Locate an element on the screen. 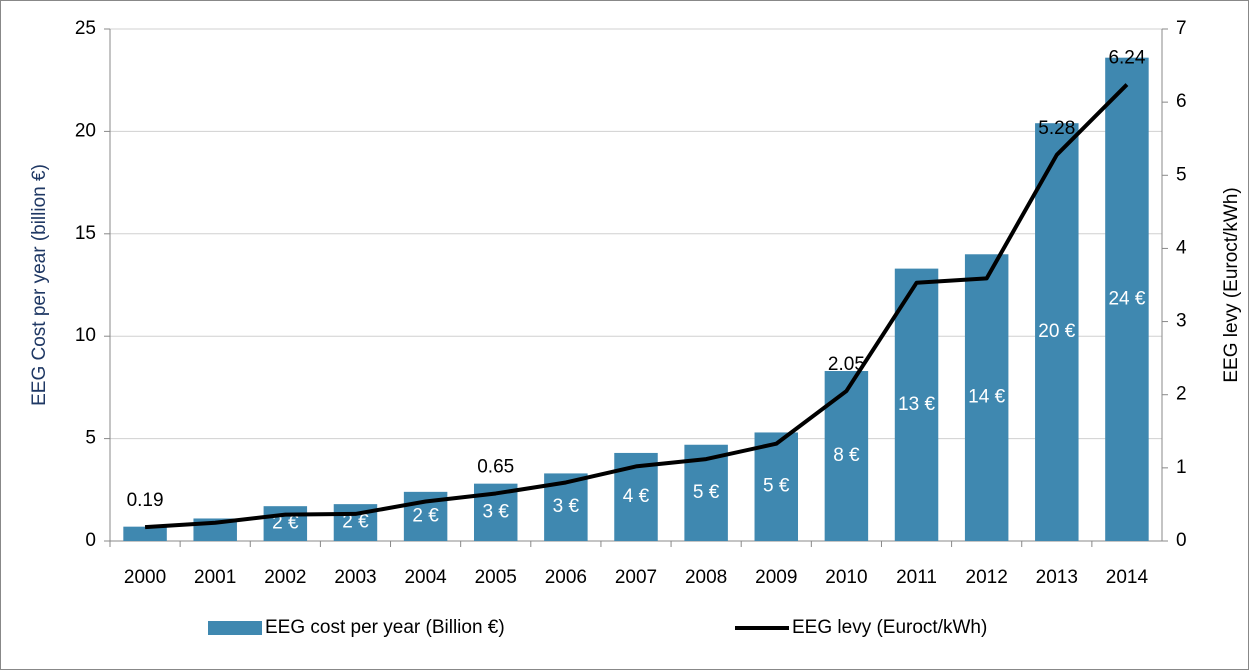  line-value-label: 0.19 is located at coordinates (145, 500).